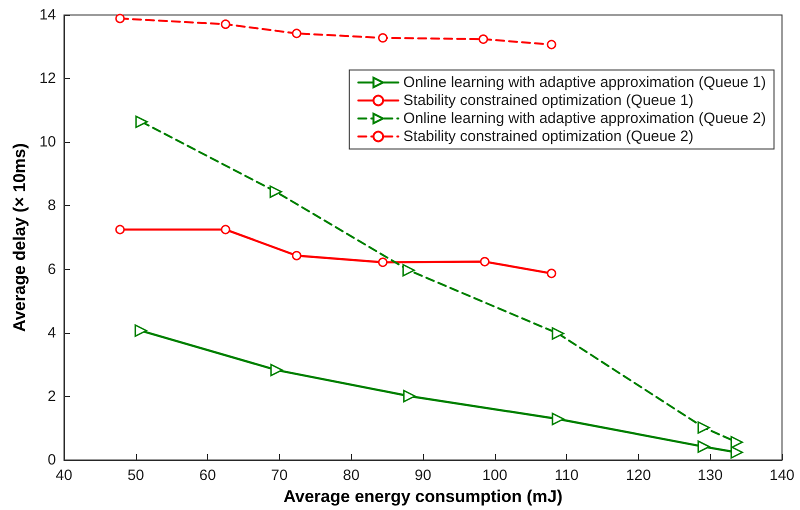  What do you see at coordinates (279, 475) in the screenshot?
I see `x-tick-label: 70` at bounding box center [279, 475].